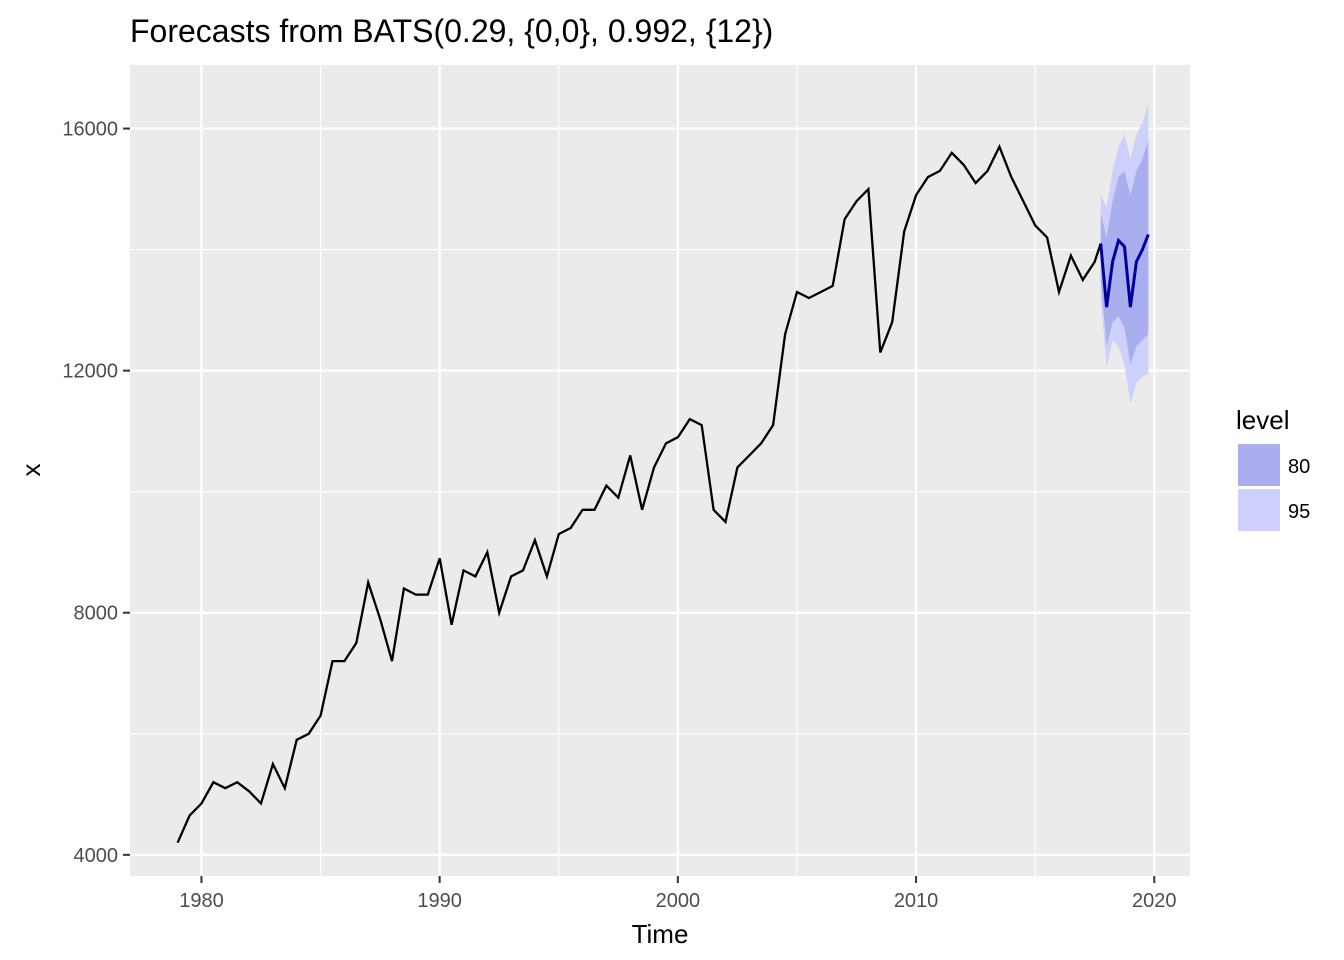 This screenshot has height=960, width=1344. I want to click on y-tick-label: 12000, so click(90, 372).